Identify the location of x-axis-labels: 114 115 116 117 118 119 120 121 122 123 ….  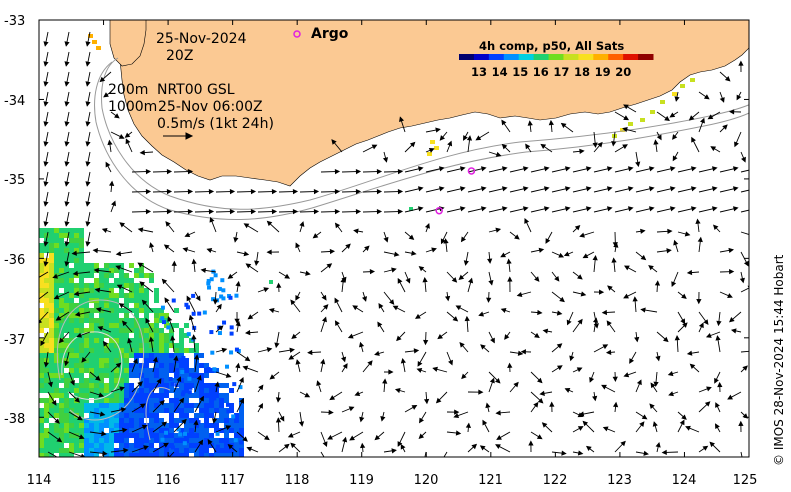
(392, 480).